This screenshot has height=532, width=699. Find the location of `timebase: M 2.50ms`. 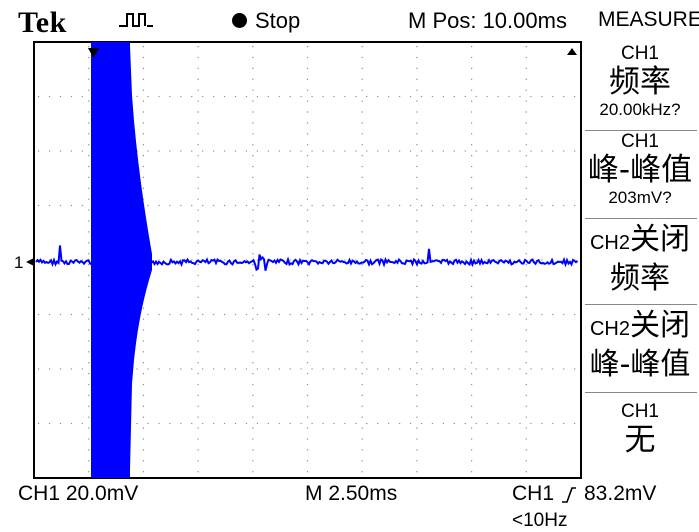

timebase: M 2.50ms is located at coordinates (351, 493).